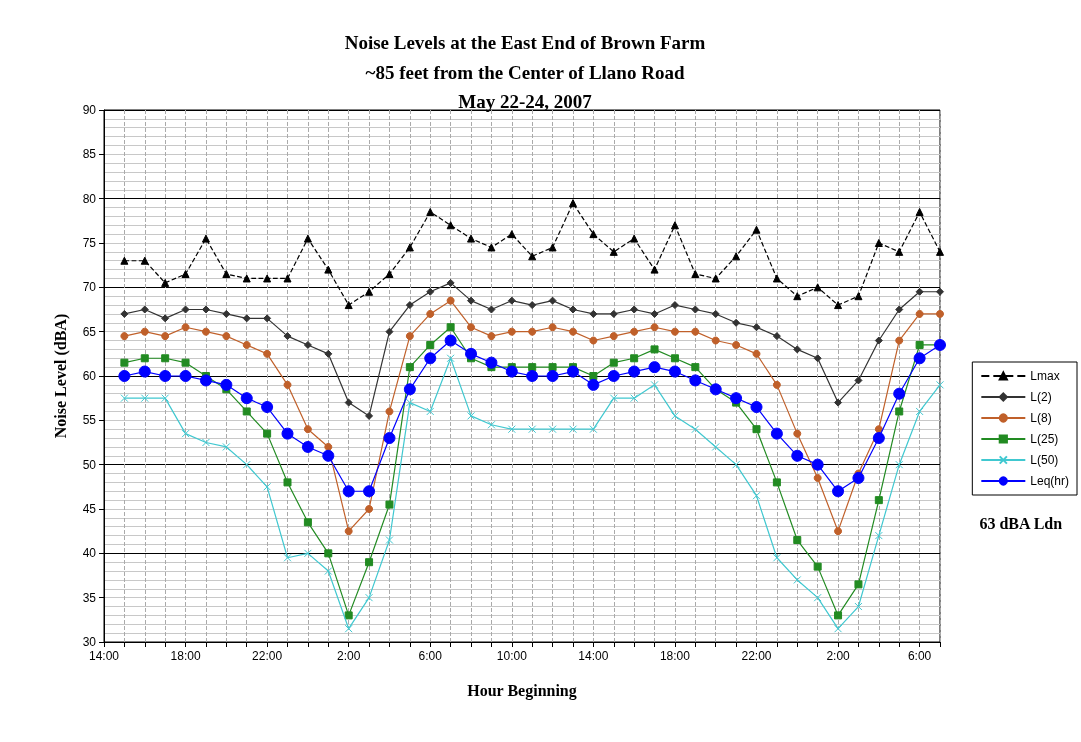  Describe the element at coordinates (1044, 460) in the screenshot. I see `legend-label: L(50)` at that location.